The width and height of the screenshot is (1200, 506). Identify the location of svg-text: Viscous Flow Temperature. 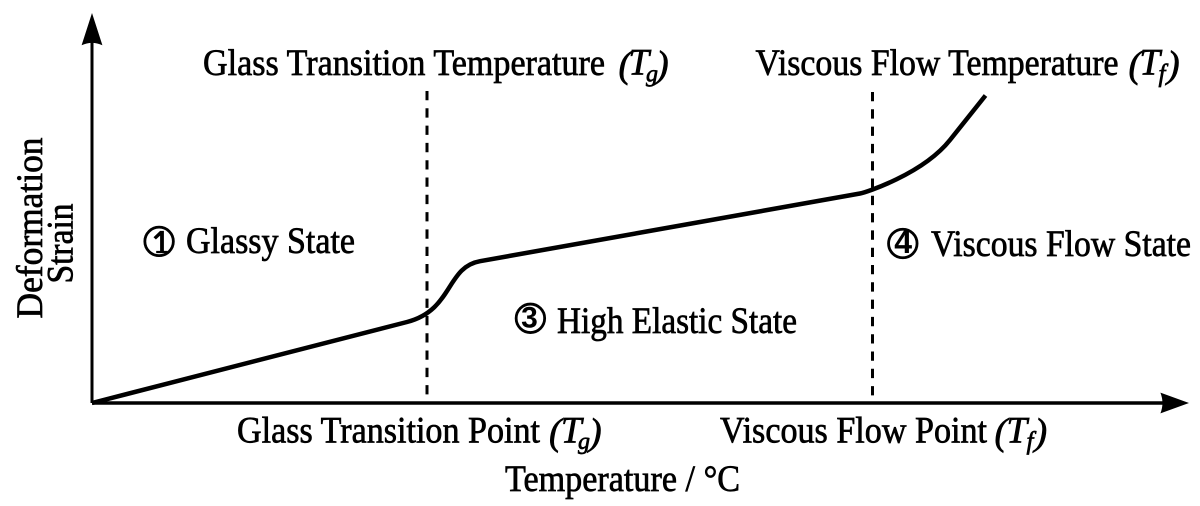
(937, 63).